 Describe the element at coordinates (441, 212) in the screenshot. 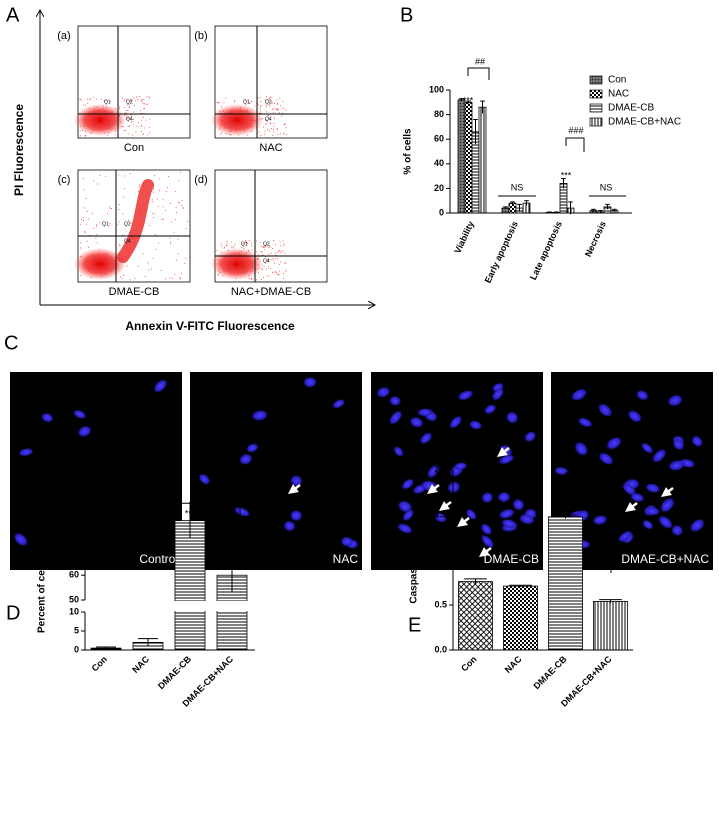

I see `y-tick-label: 0` at that location.